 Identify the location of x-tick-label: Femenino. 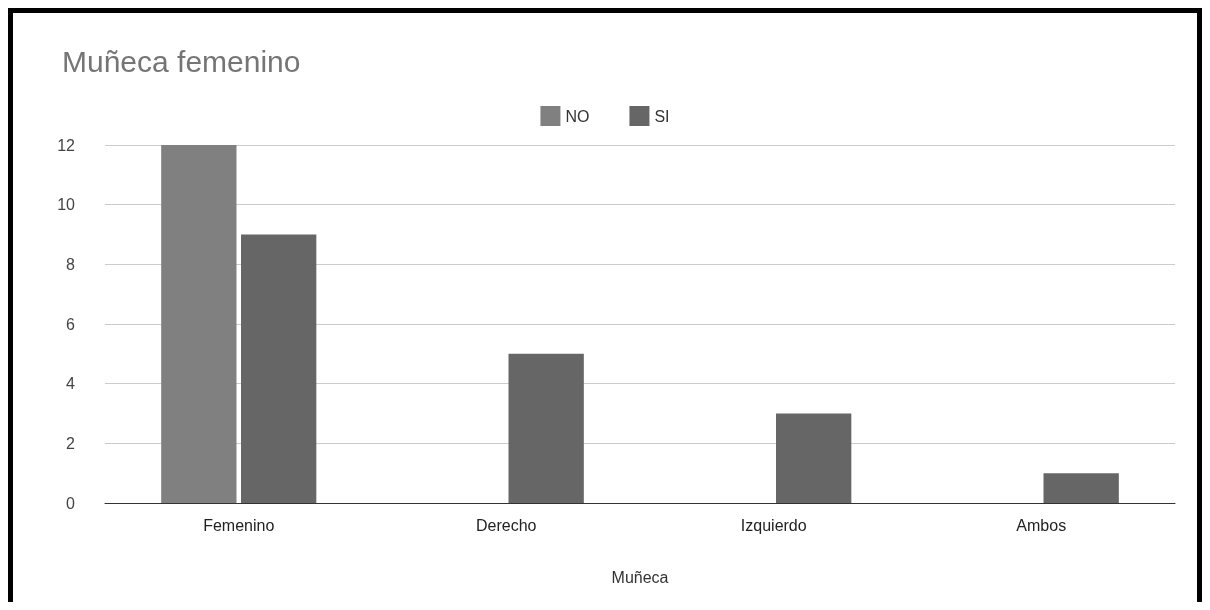
(239, 525).